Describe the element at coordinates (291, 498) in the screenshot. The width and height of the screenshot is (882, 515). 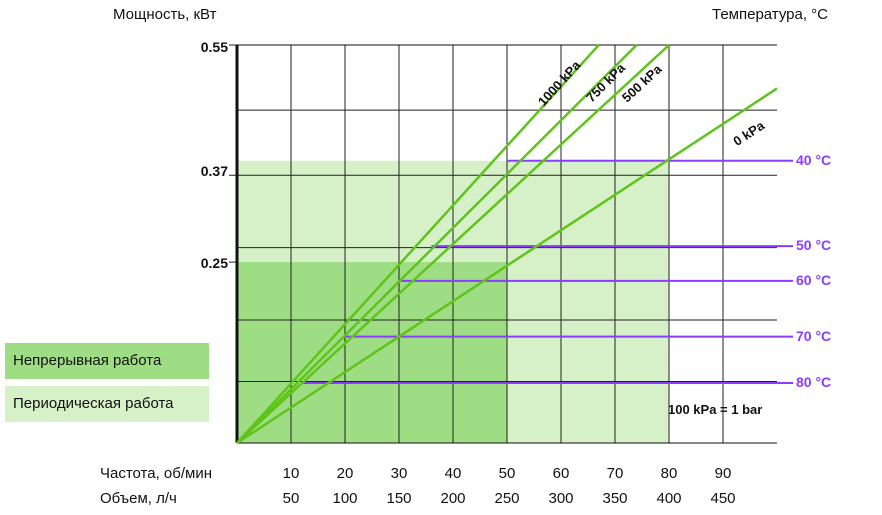
I see `x-tick-label-volume: 50` at that location.